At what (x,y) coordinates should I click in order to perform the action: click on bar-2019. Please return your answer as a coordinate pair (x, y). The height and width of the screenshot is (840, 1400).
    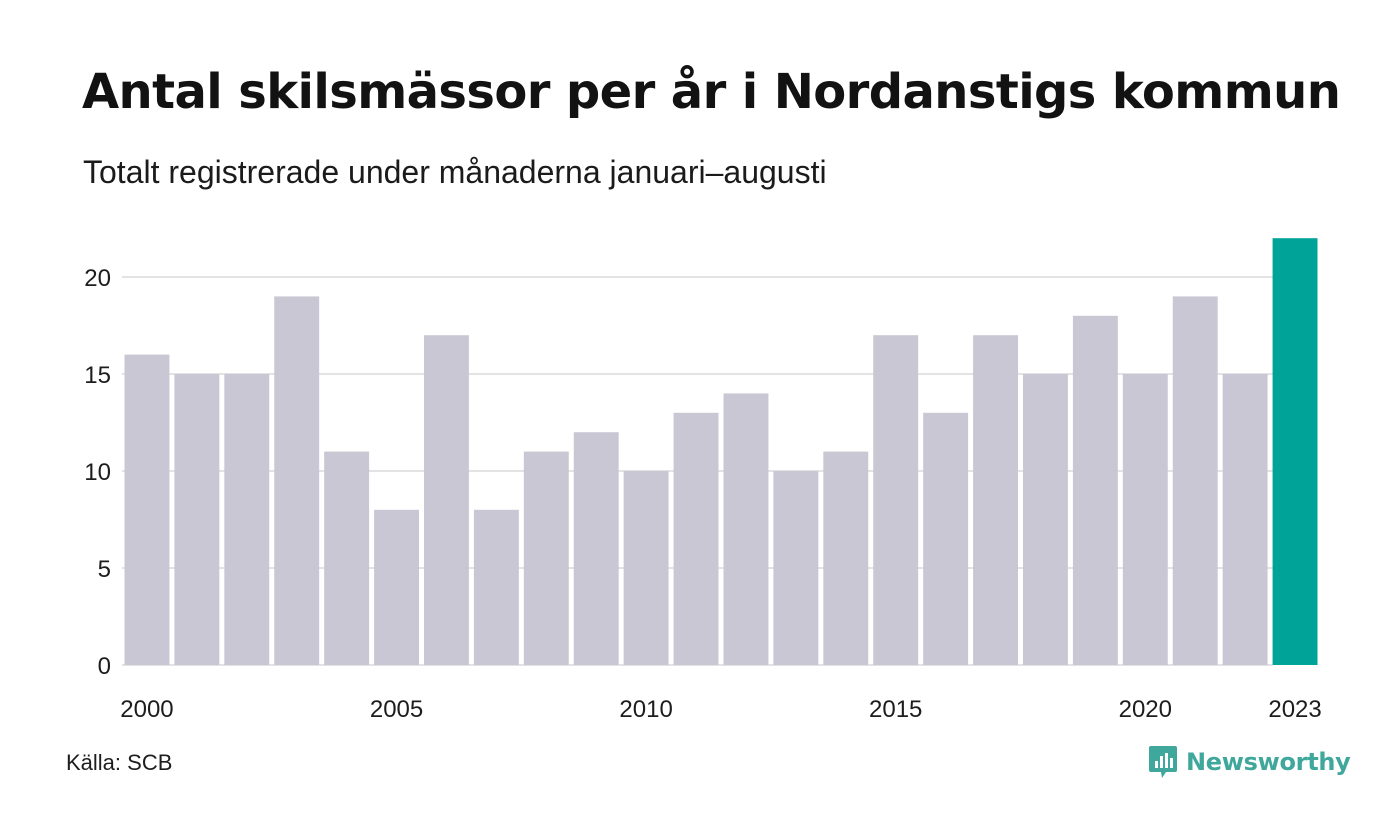
    Looking at the image, I should click on (1095, 490).